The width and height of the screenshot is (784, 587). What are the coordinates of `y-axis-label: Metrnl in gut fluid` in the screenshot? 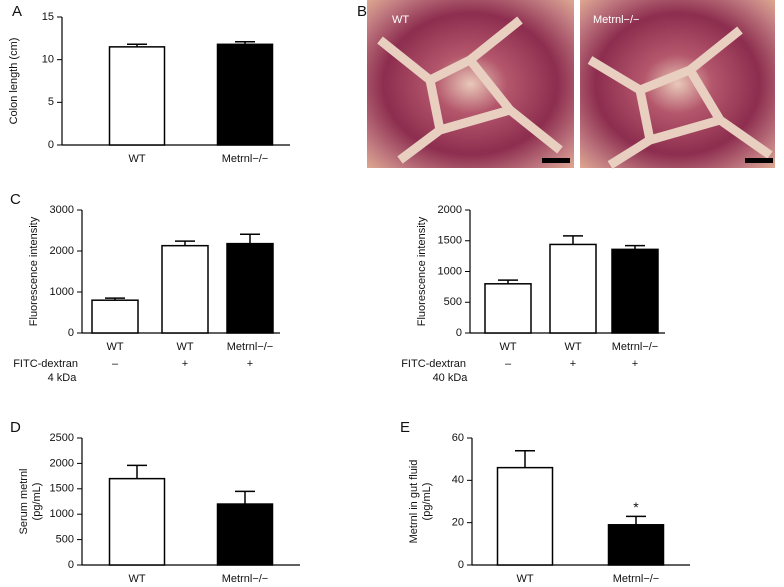 It's located at (414, 502).